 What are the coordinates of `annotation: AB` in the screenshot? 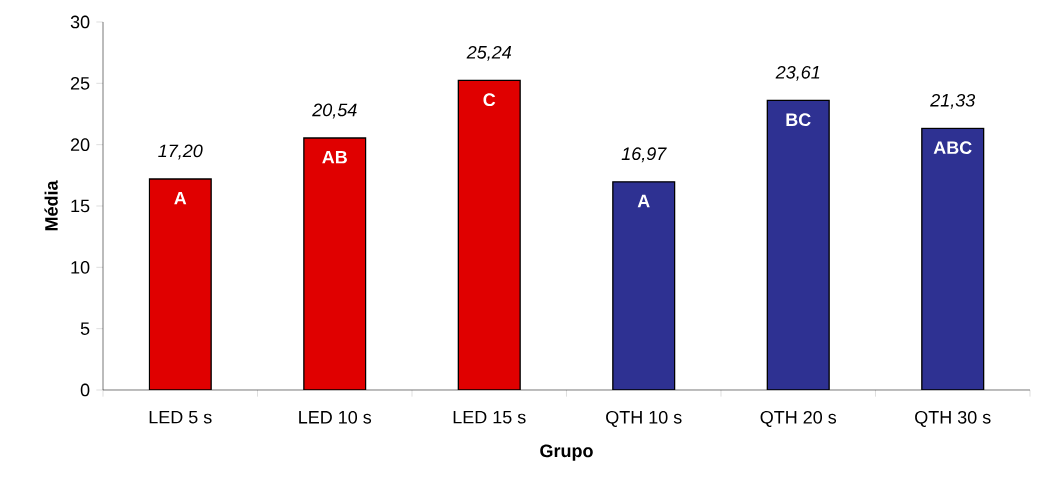 It's located at (334, 157).